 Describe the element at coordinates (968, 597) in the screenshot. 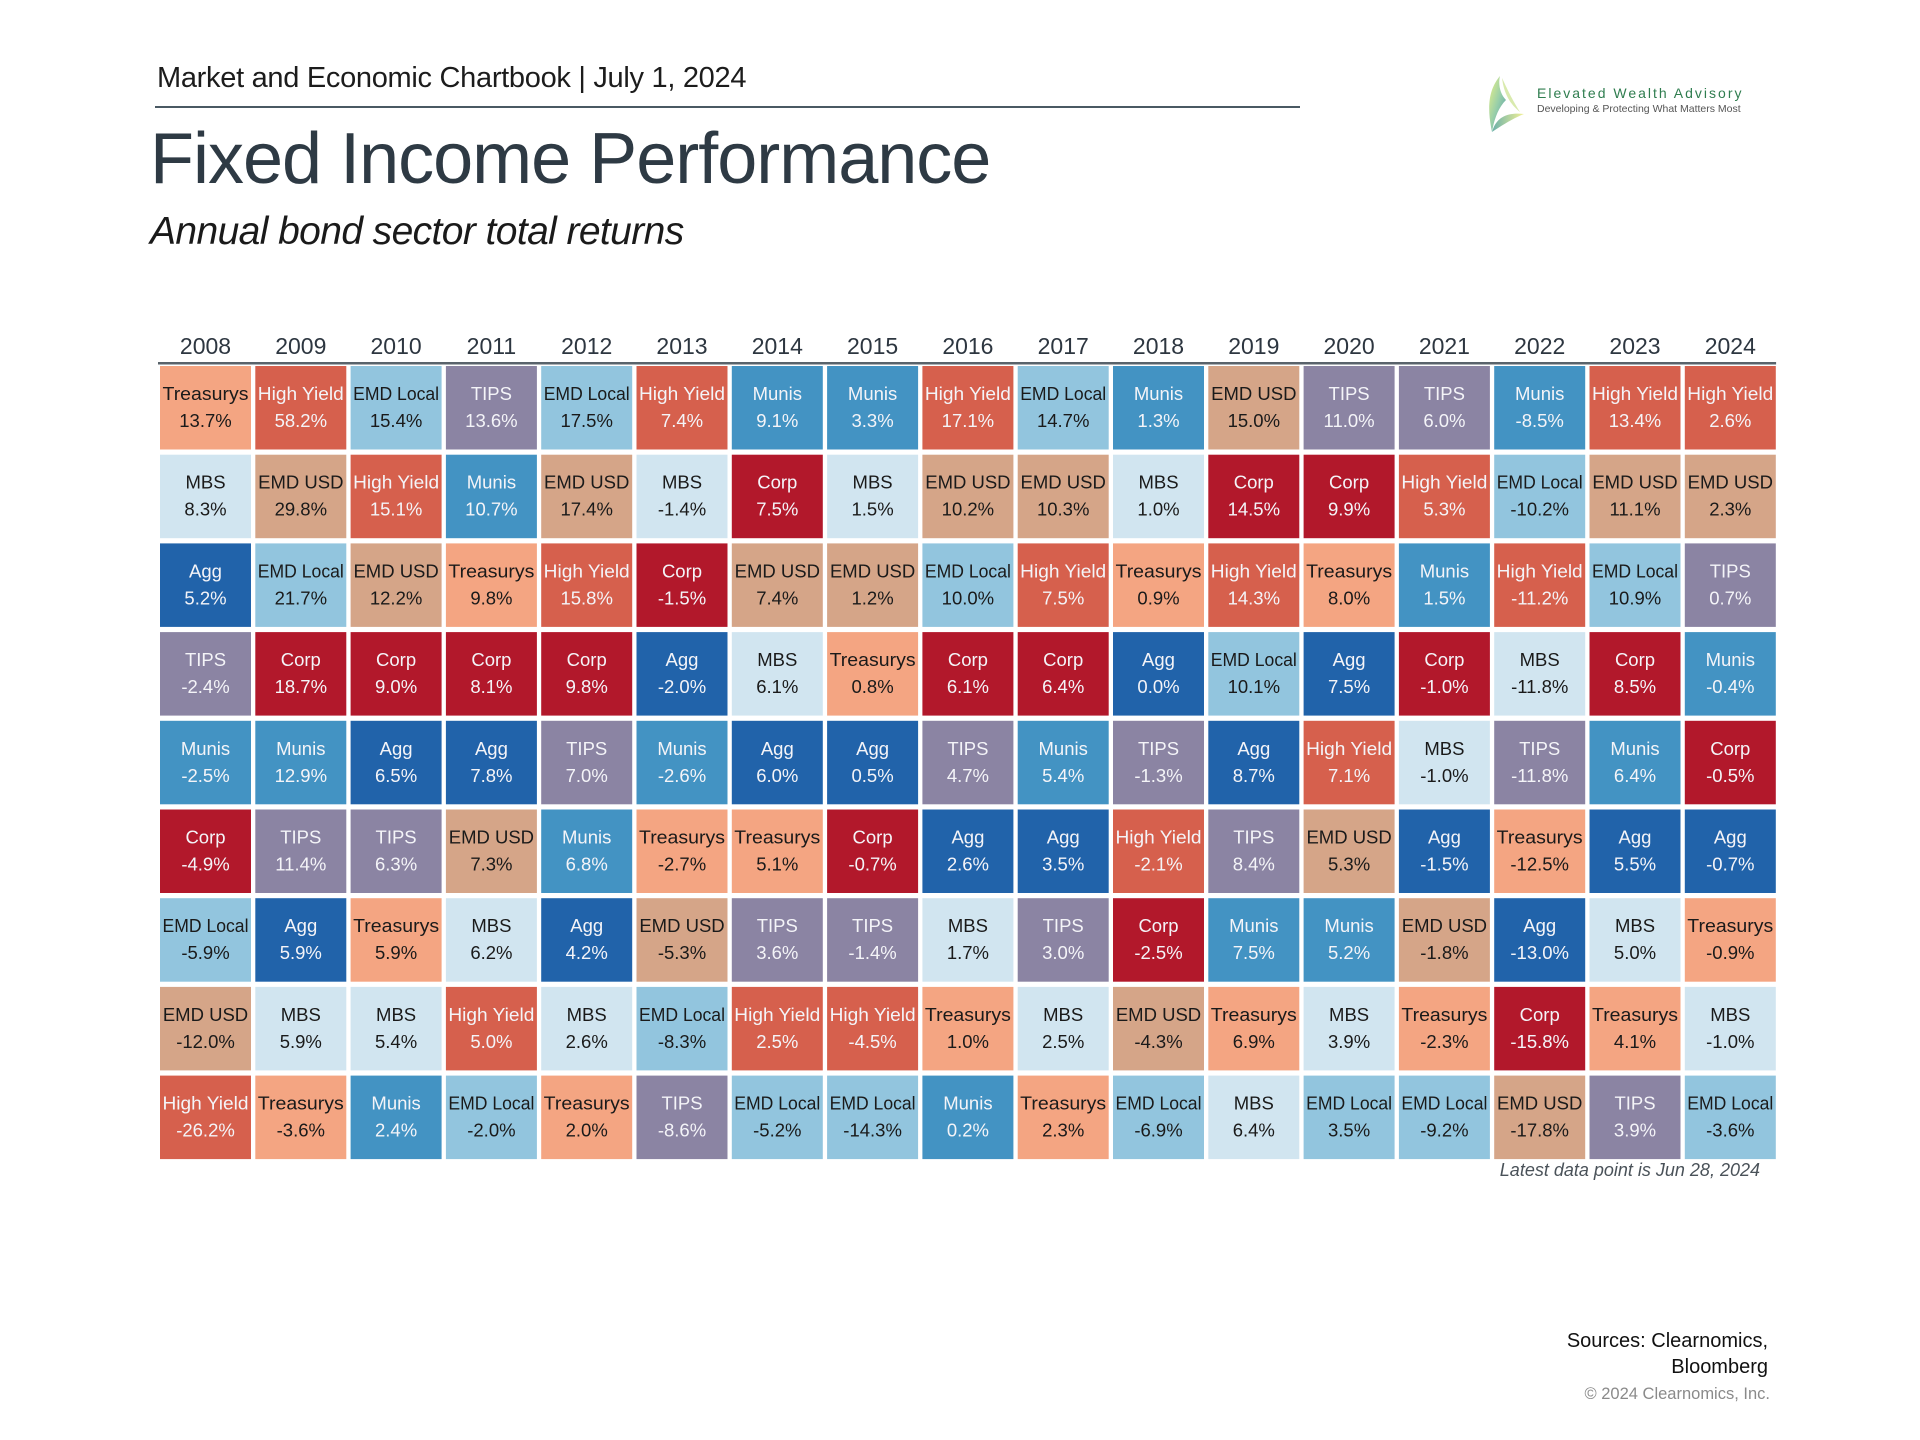

I see `sector-return: 10.0%` at that location.